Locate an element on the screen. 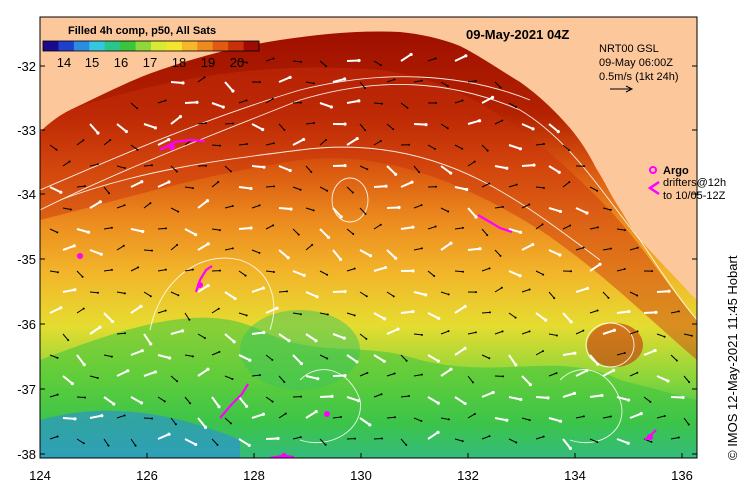 The image size is (749, 496). drifters-to-label: to 10/05-12Z is located at coordinates (694, 196).